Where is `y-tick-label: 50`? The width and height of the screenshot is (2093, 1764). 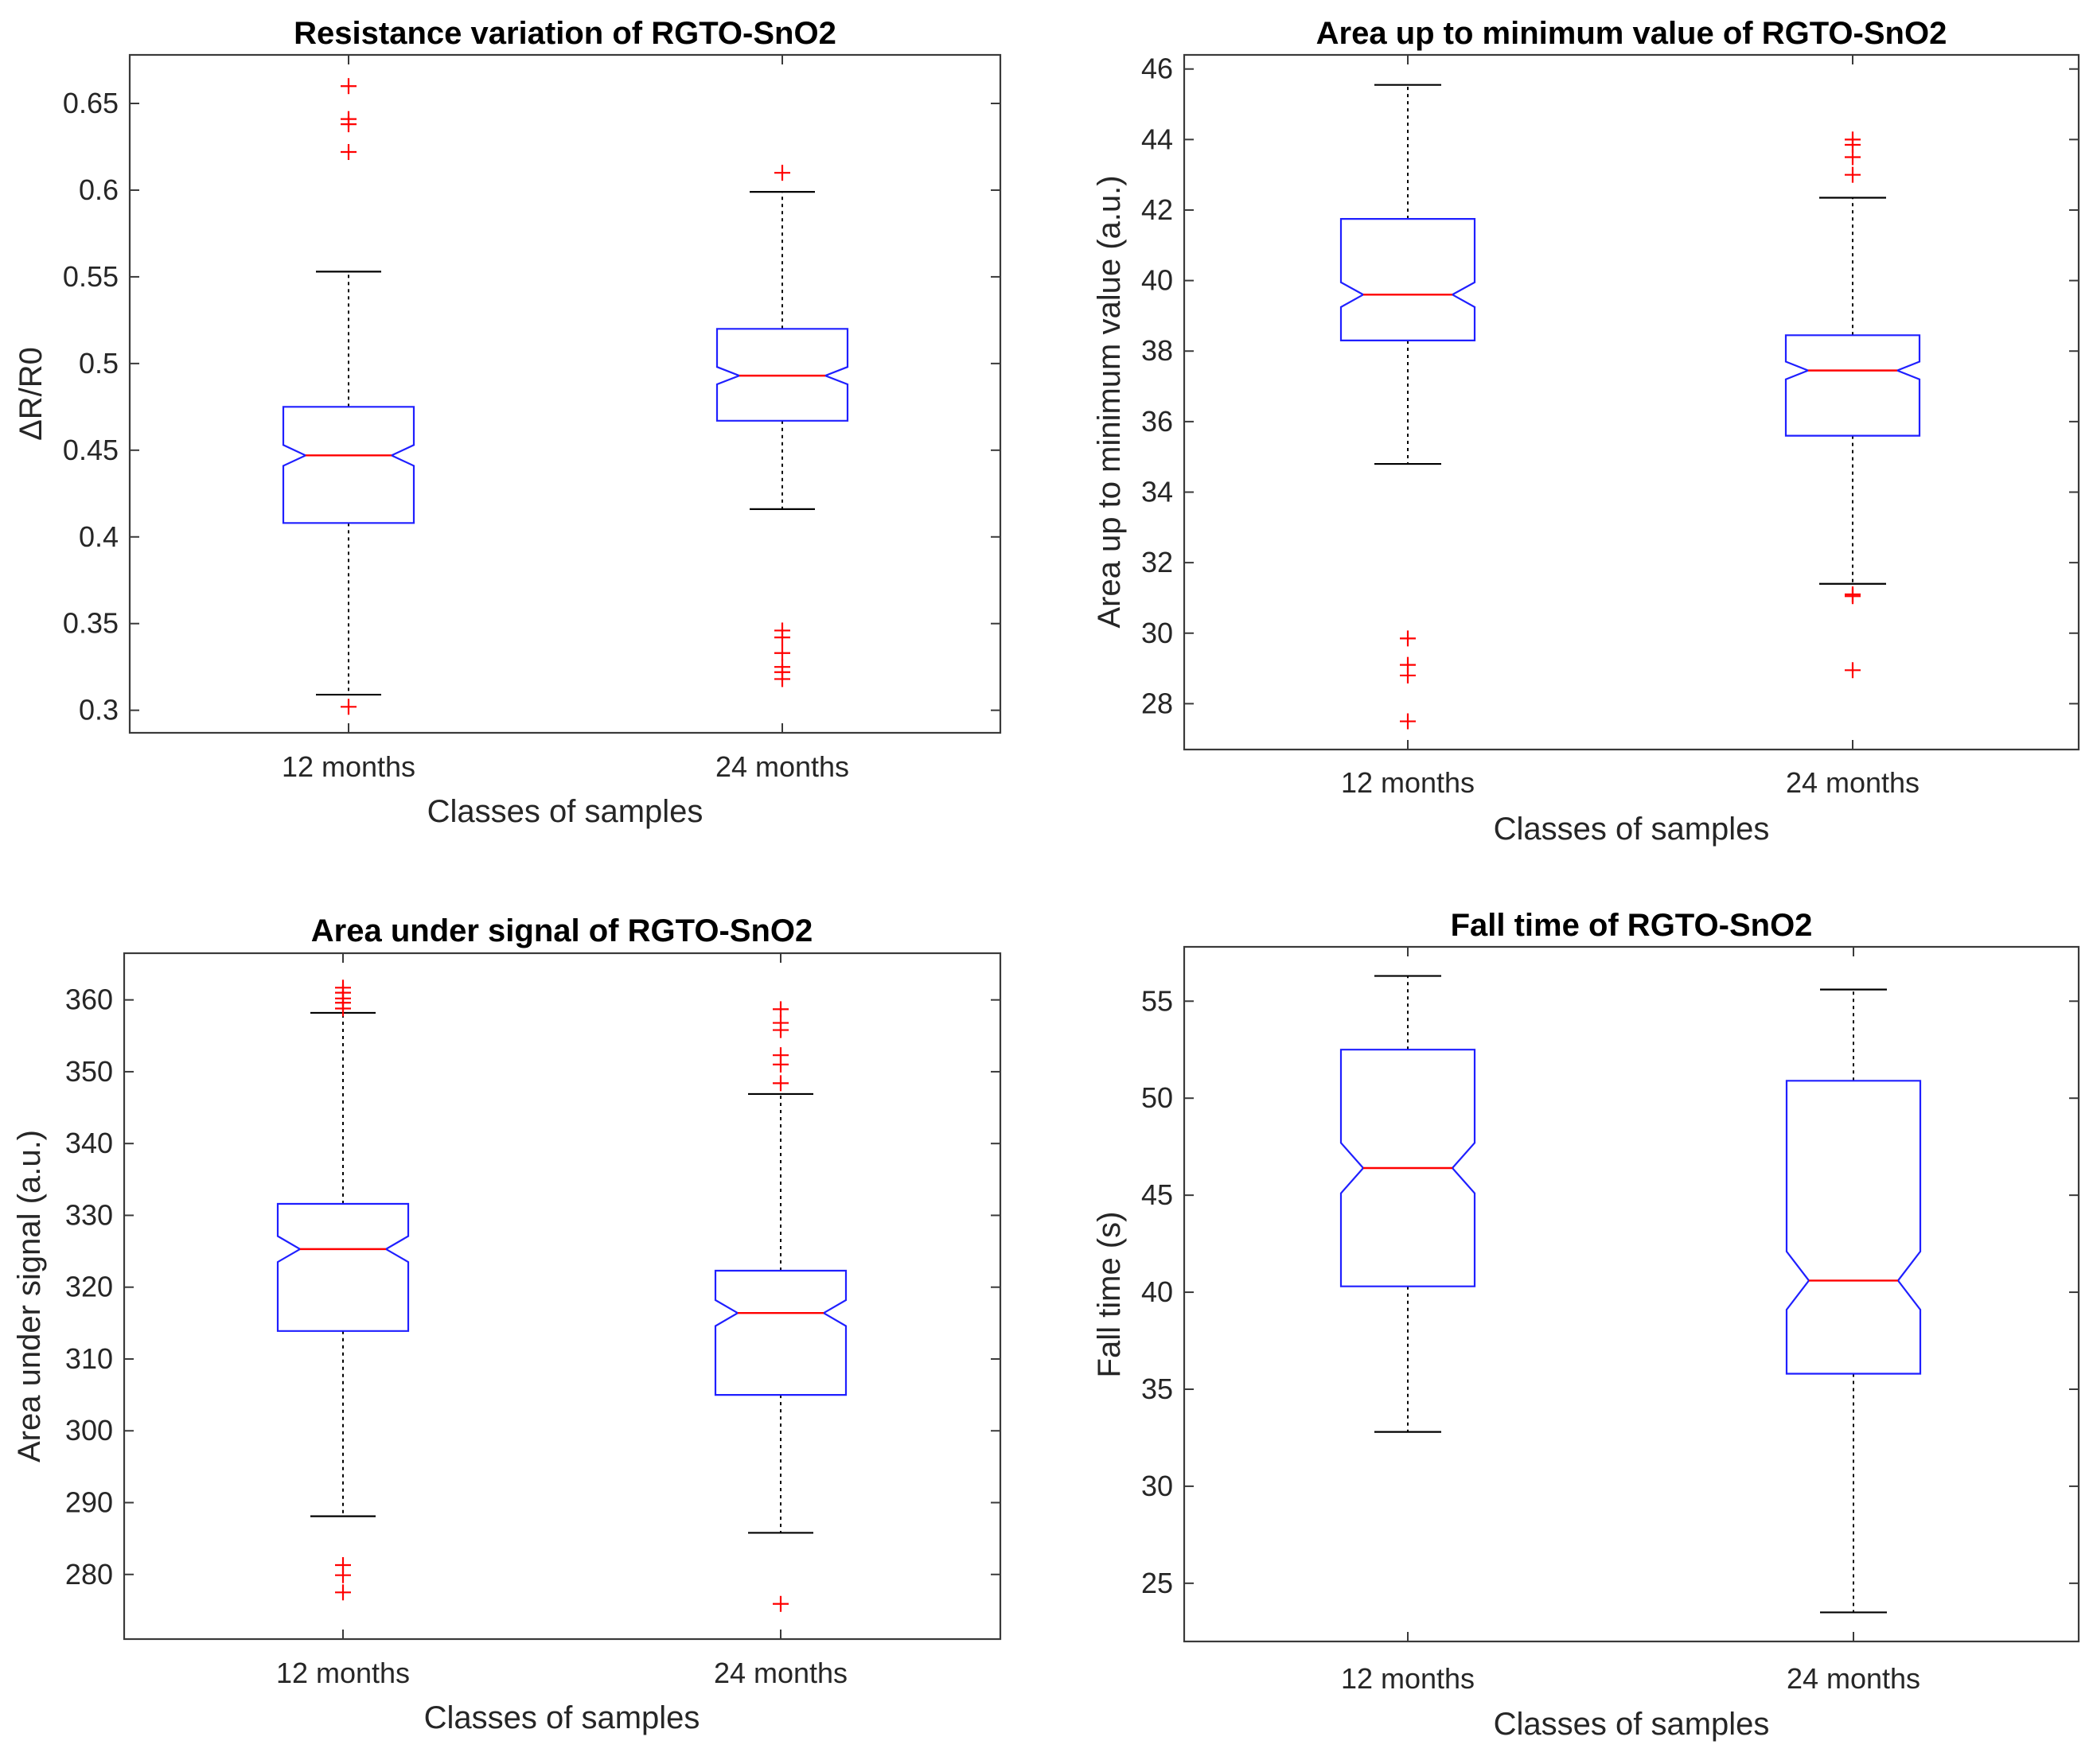
y-tick-label: 50 is located at coordinates (1157, 1097).